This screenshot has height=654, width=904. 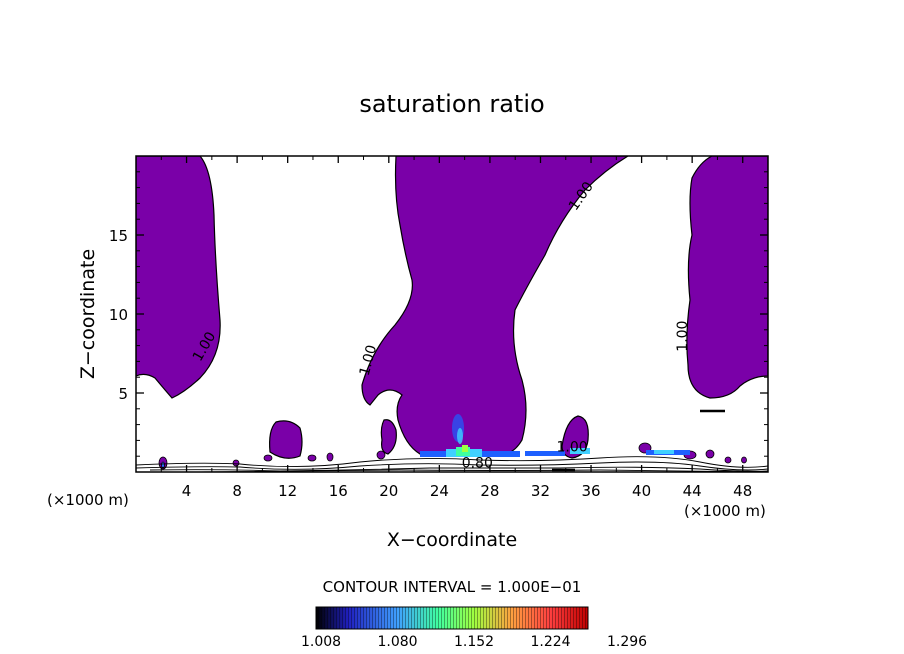 What do you see at coordinates (321, 642) in the screenshot?
I see `colorbar-tick-label: 1.008` at bounding box center [321, 642].